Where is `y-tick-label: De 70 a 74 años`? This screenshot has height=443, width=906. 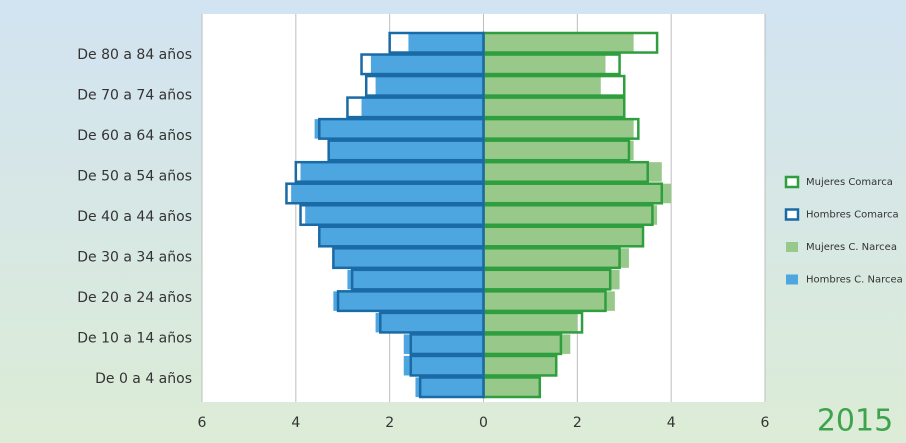 y-tick-label: De 70 a 74 años is located at coordinates (134, 96).